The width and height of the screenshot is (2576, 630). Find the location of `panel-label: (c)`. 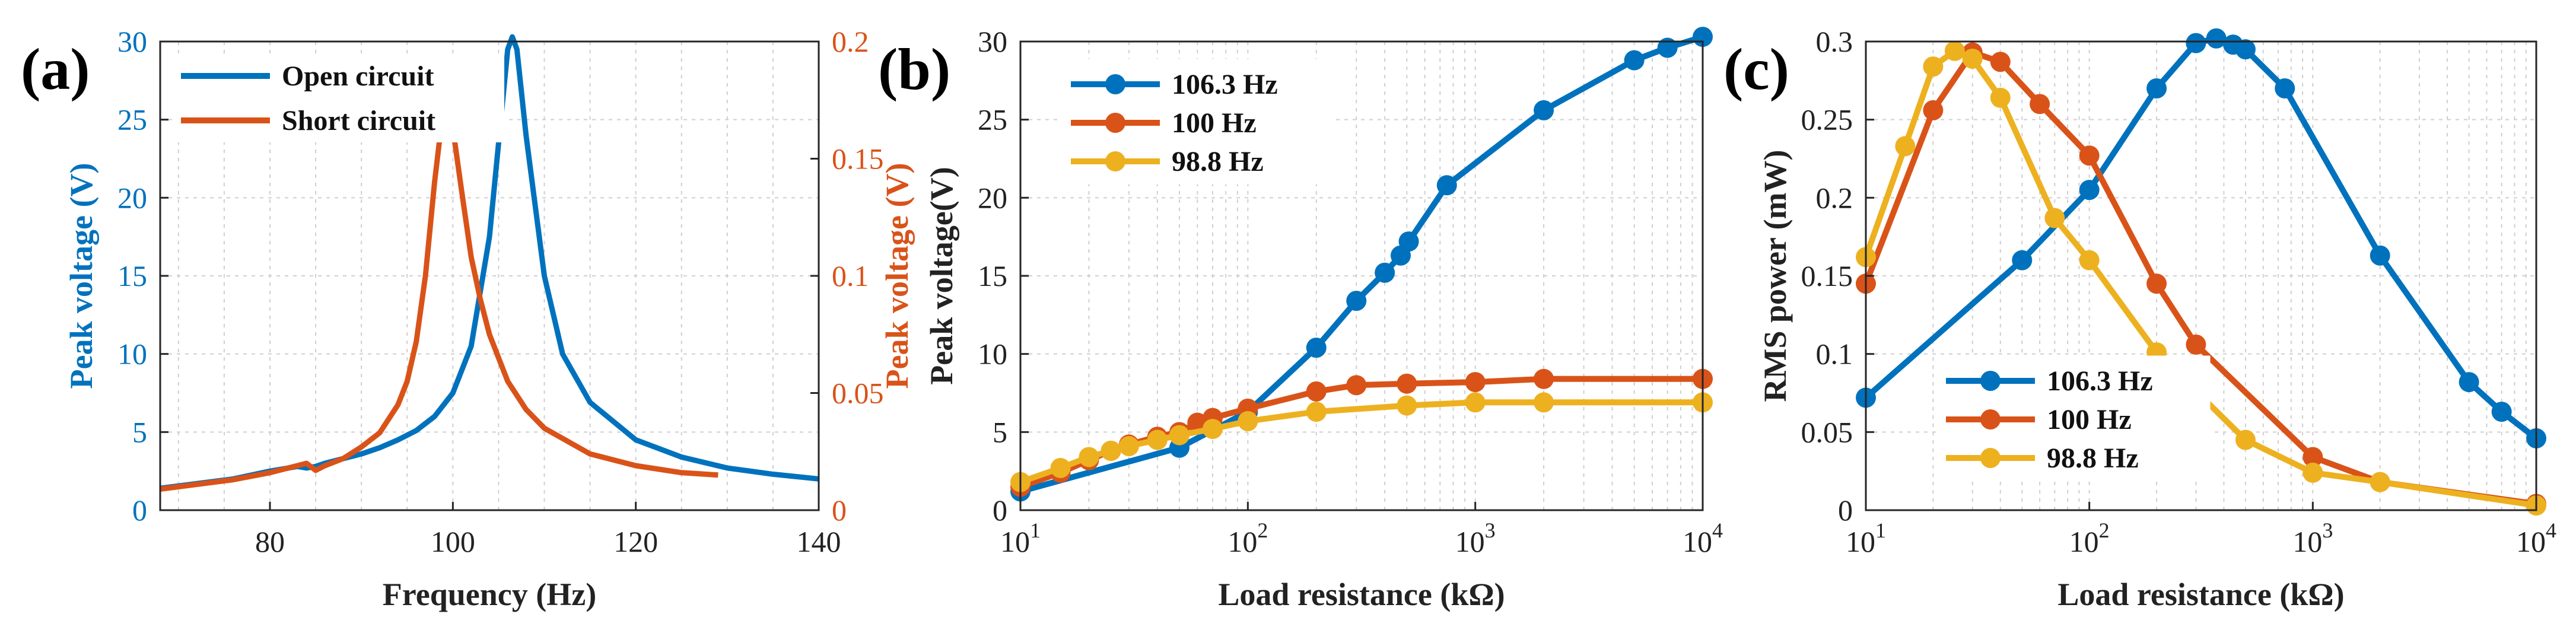

panel-label: (c) is located at coordinates (1756, 69).